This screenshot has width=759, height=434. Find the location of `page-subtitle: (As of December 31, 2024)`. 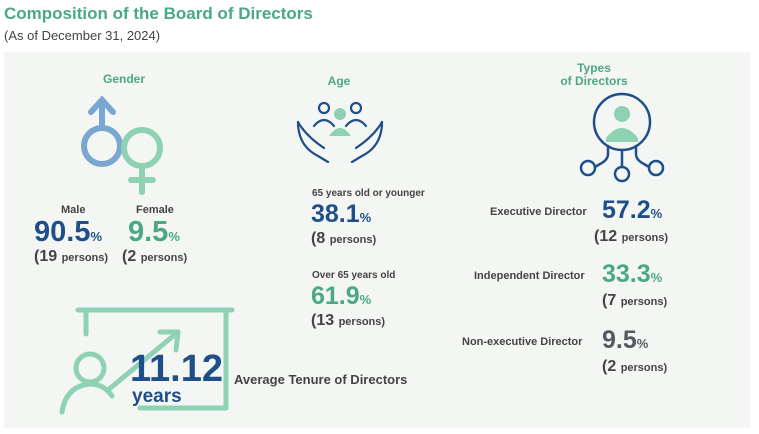

page-subtitle: (As of December 31, 2024) is located at coordinates (82, 35).